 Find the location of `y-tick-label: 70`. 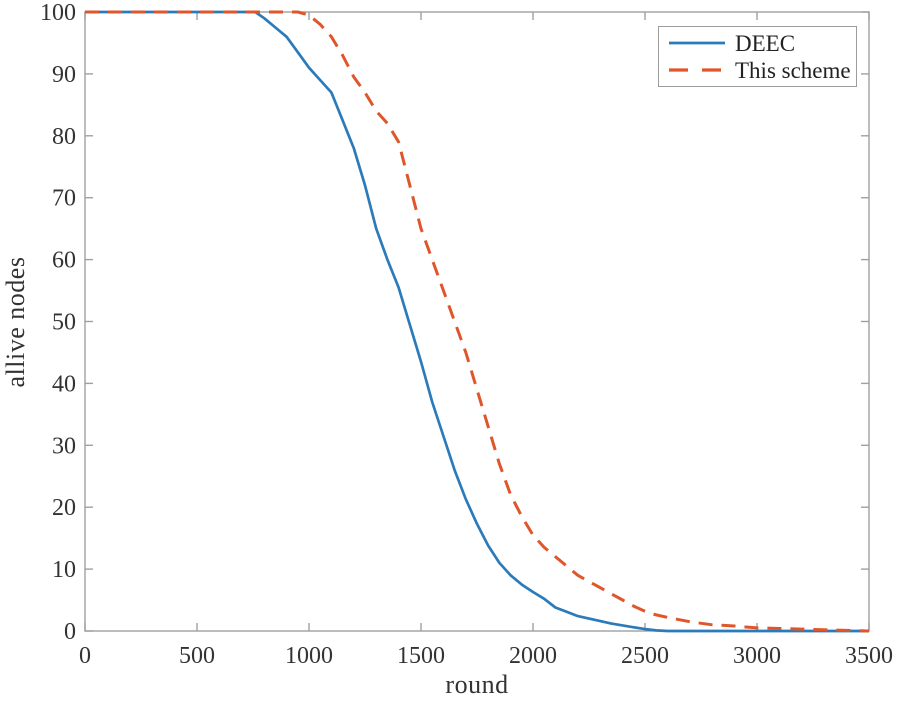

y-tick-label: 70 is located at coordinates (64, 199).